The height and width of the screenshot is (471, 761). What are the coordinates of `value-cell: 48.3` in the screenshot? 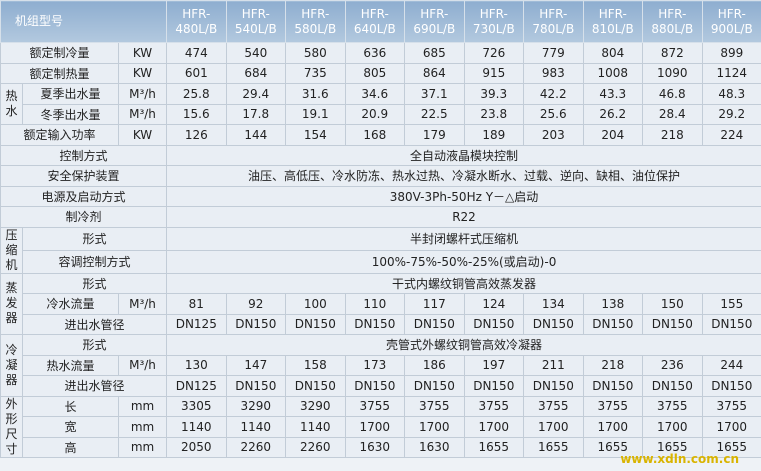 It's located at (731, 94).